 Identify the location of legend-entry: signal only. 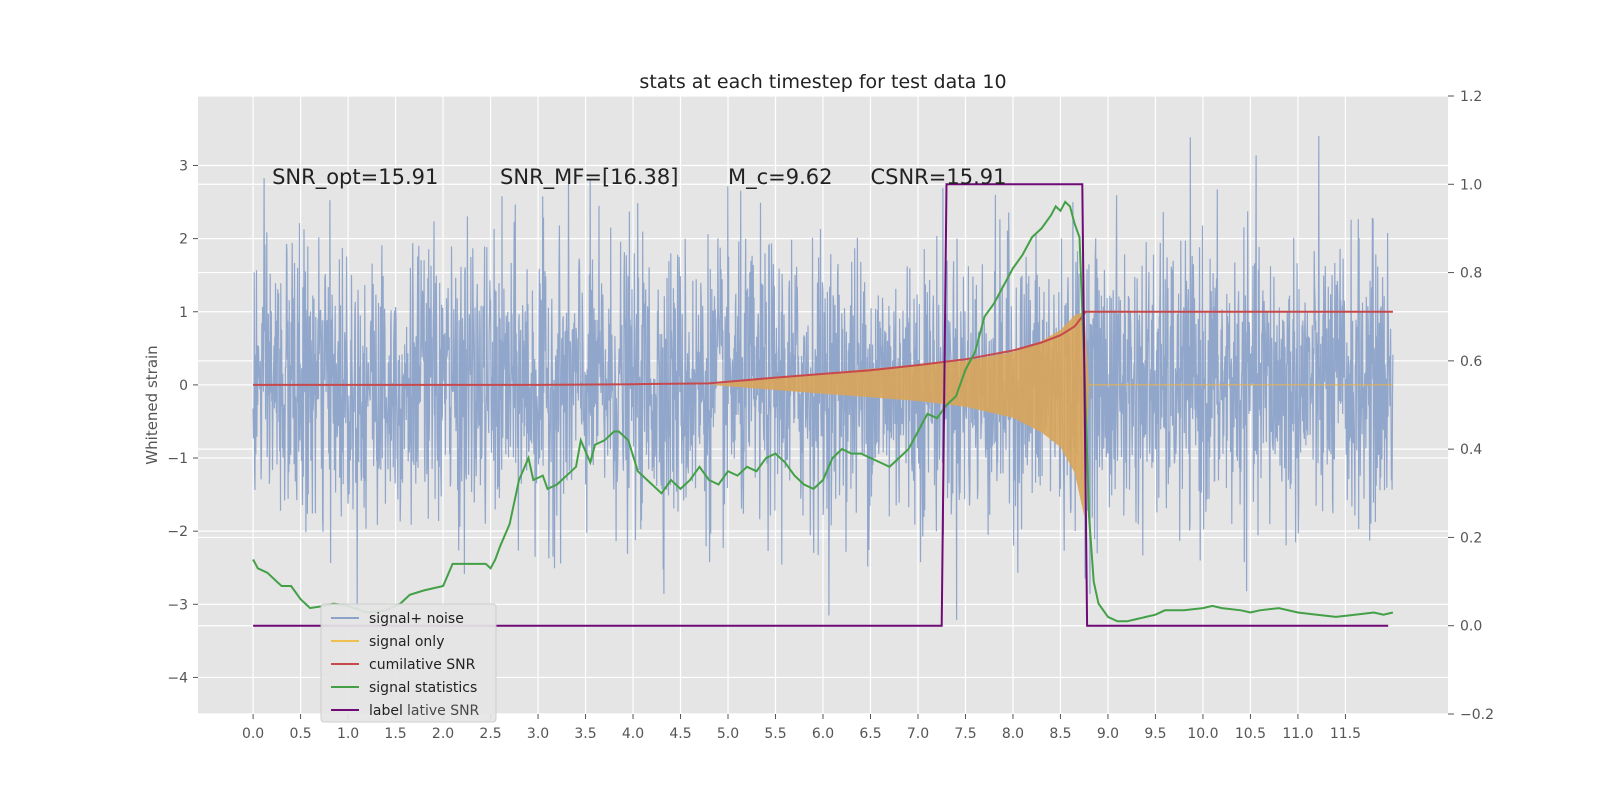
(406, 642).